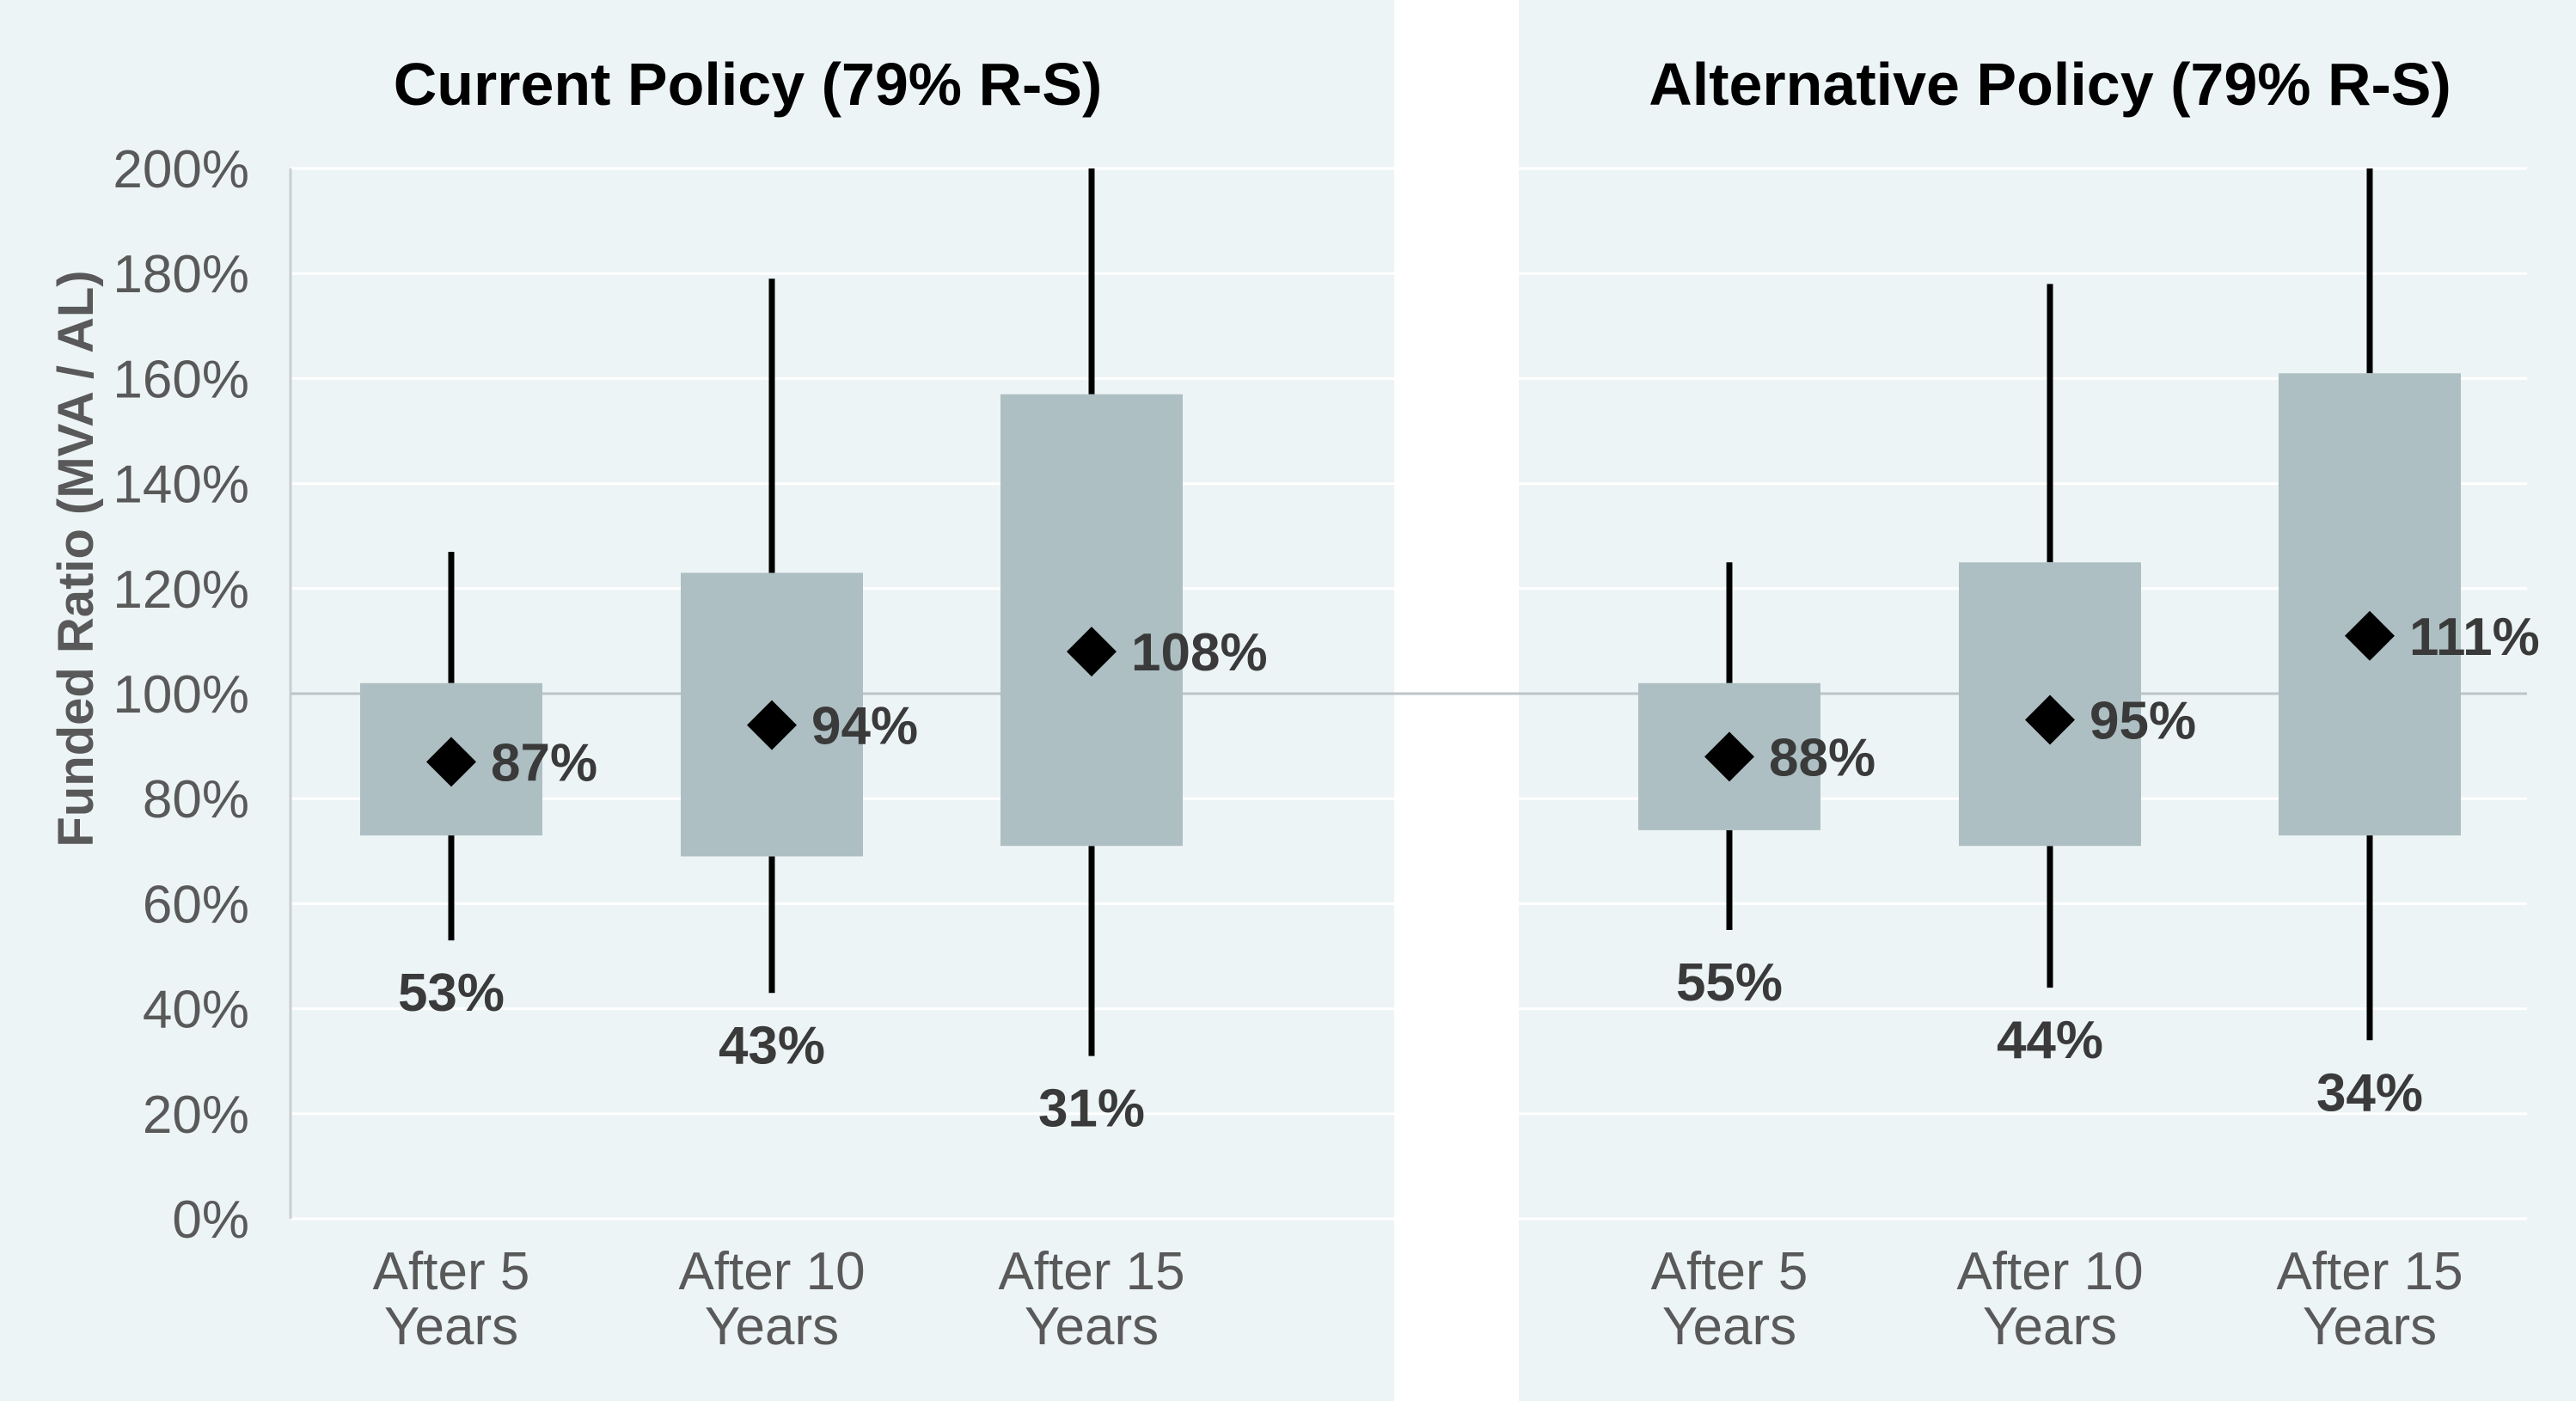 The image size is (2576, 1401). What do you see at coordinates (196, 905) in the screenshot?
I see `y-tick-label: 60%` at bounding box center [196, 905].